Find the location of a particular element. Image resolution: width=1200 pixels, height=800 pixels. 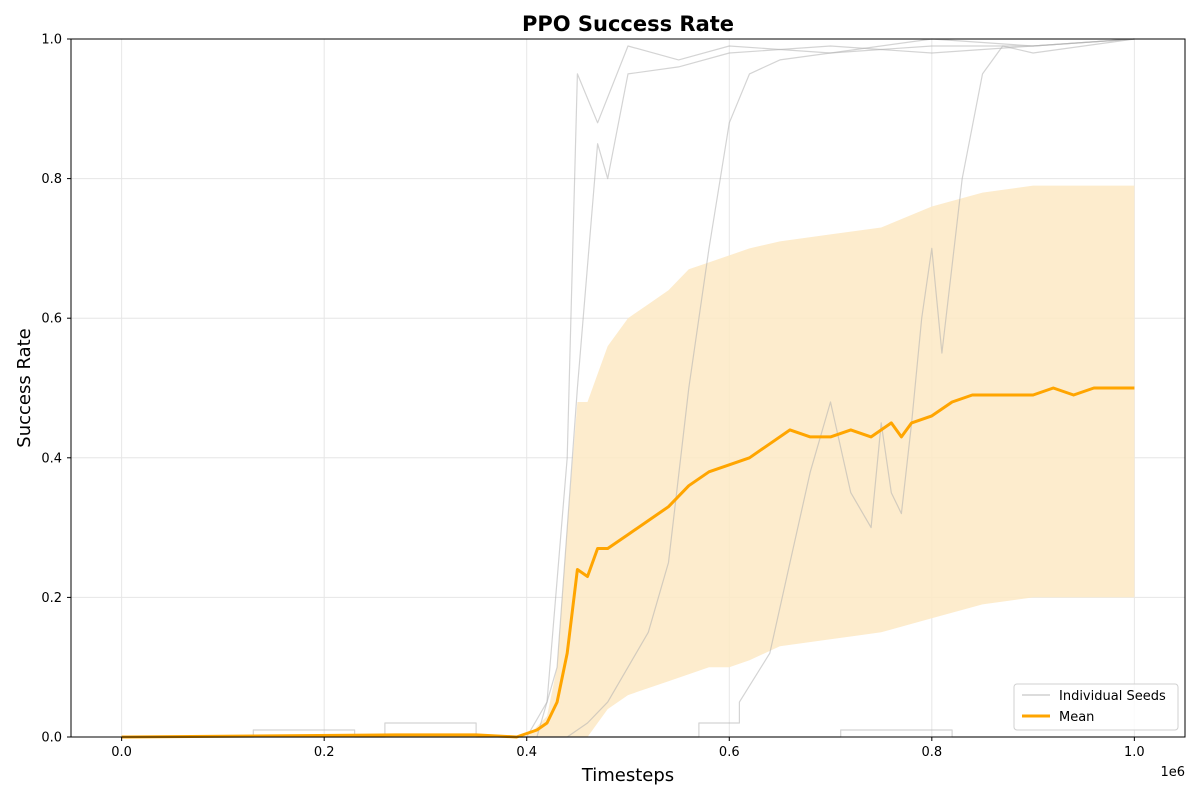

legend: Individual Seeds Mean is located at coordinates (1096, 707).